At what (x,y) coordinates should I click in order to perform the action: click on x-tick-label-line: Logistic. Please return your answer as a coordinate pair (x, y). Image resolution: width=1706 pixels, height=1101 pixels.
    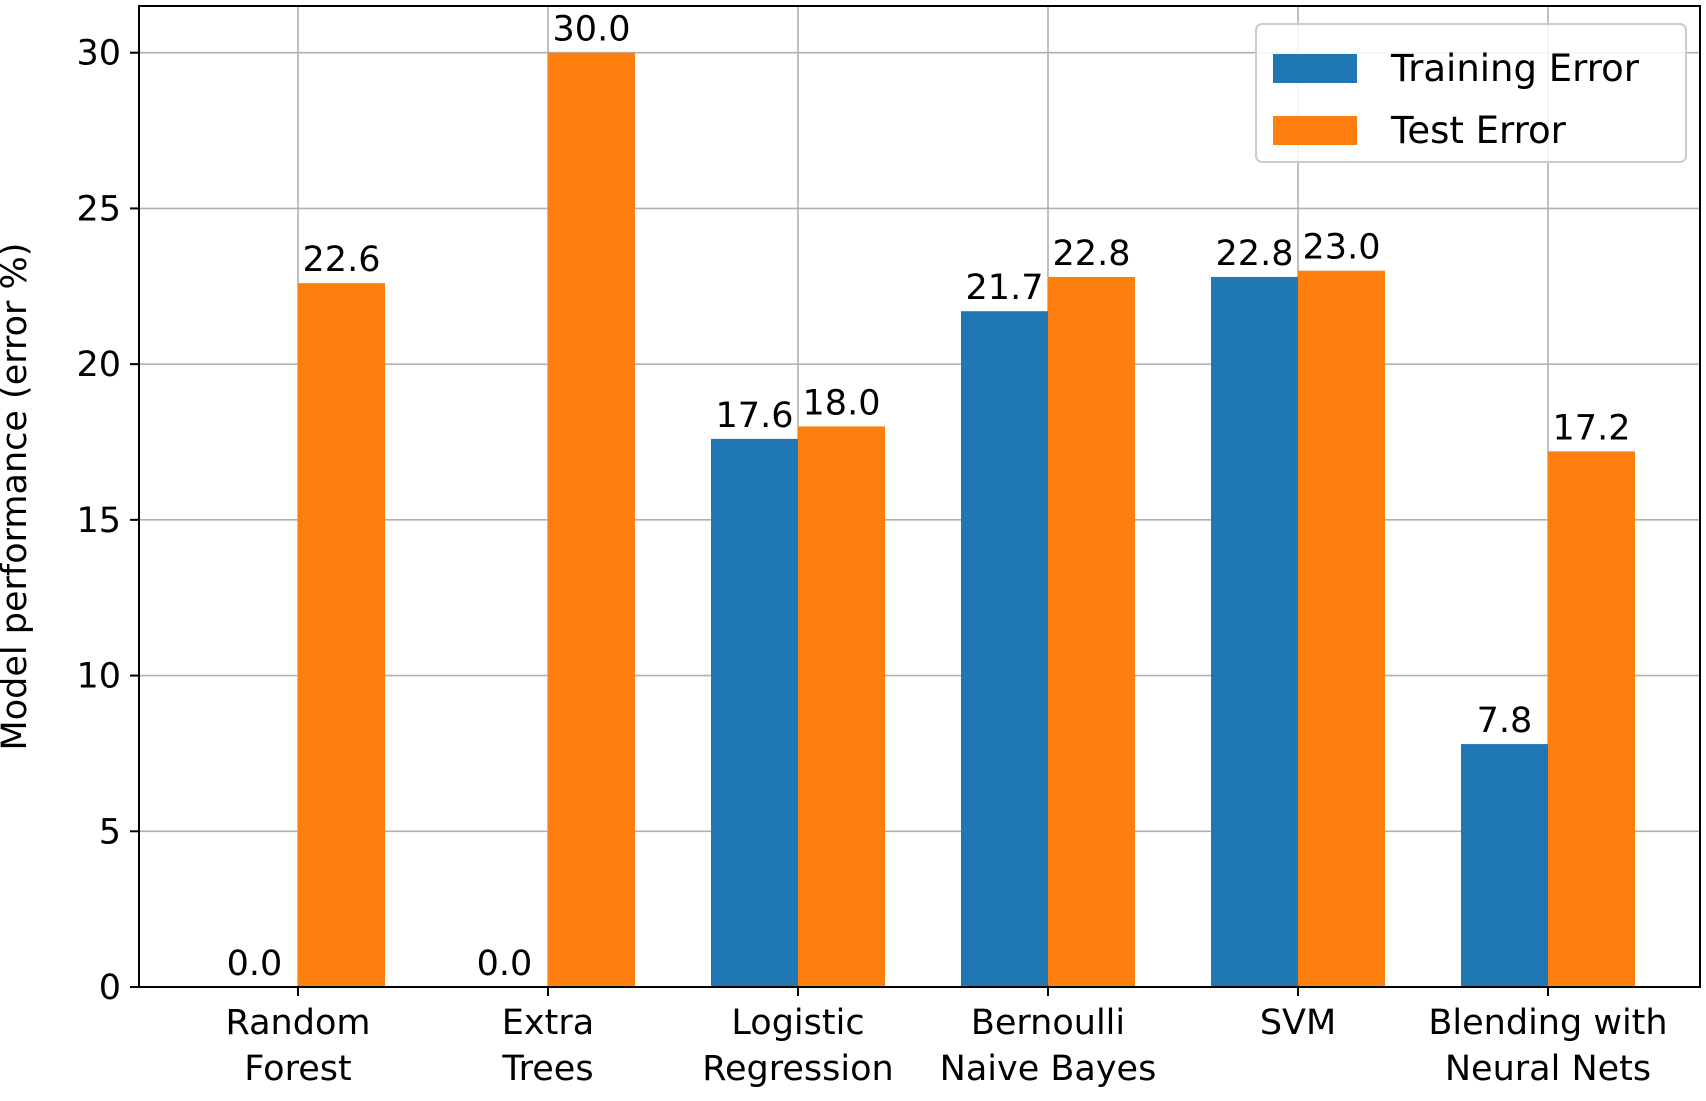
    Looking at the image, I should click on (797, 1023).